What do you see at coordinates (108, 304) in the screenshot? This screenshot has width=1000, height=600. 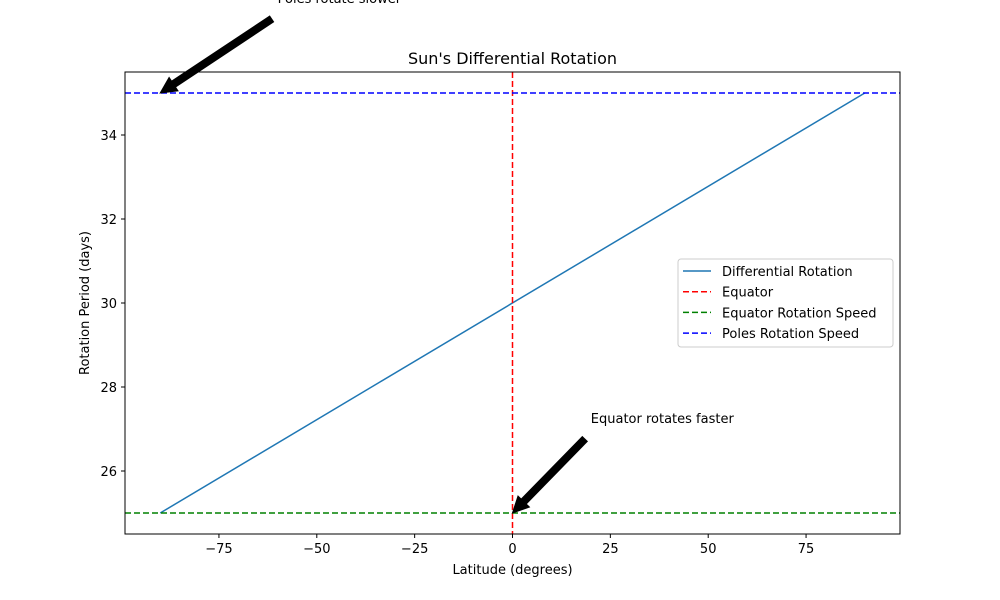 I see `y-tick-label: 30` at bounding box center [108, 304].